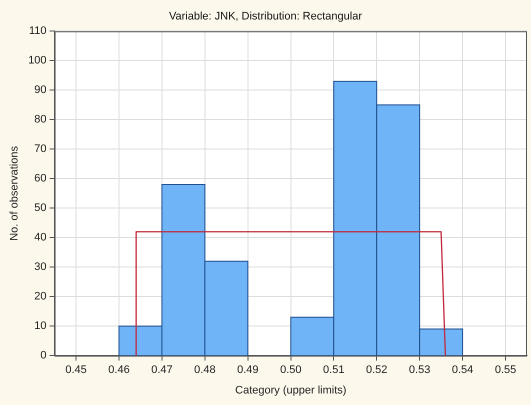 This screenshot has width=531, height=405. What do you see at coordinates (290, 390) in the screenshot?
I see `x-axis-title: Category (upper limits)` at bounding box center [290, 390].